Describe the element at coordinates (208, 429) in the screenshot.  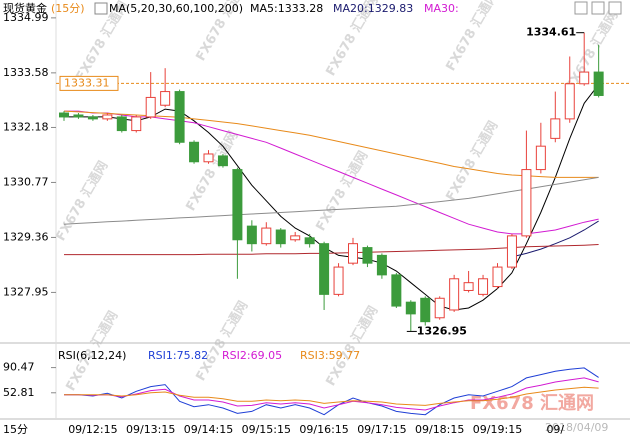
I see `x-tick-label: 09/14:15` at that location.